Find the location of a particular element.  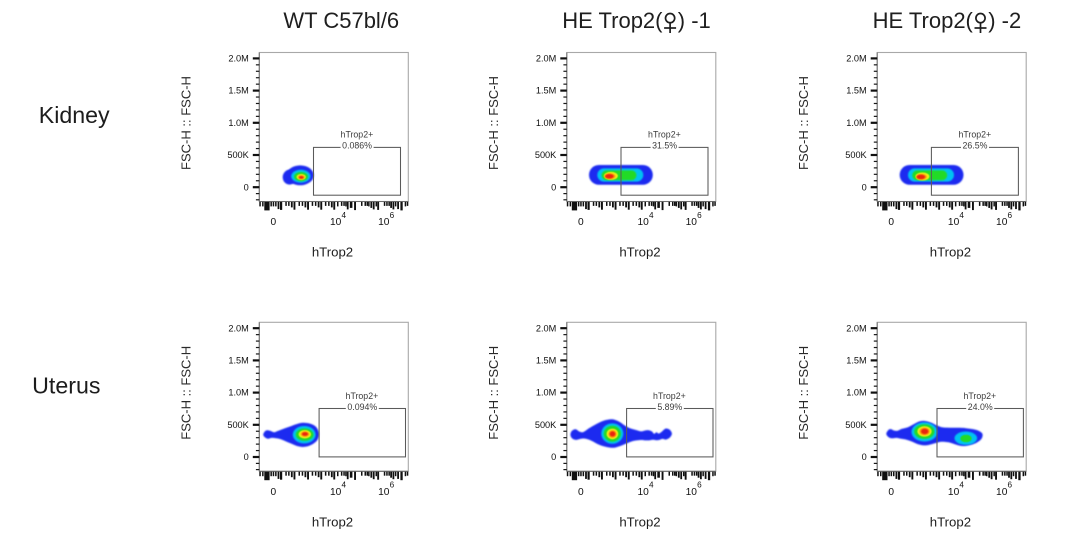

svg-text: 24.0% is located at coordinates (980, 407).